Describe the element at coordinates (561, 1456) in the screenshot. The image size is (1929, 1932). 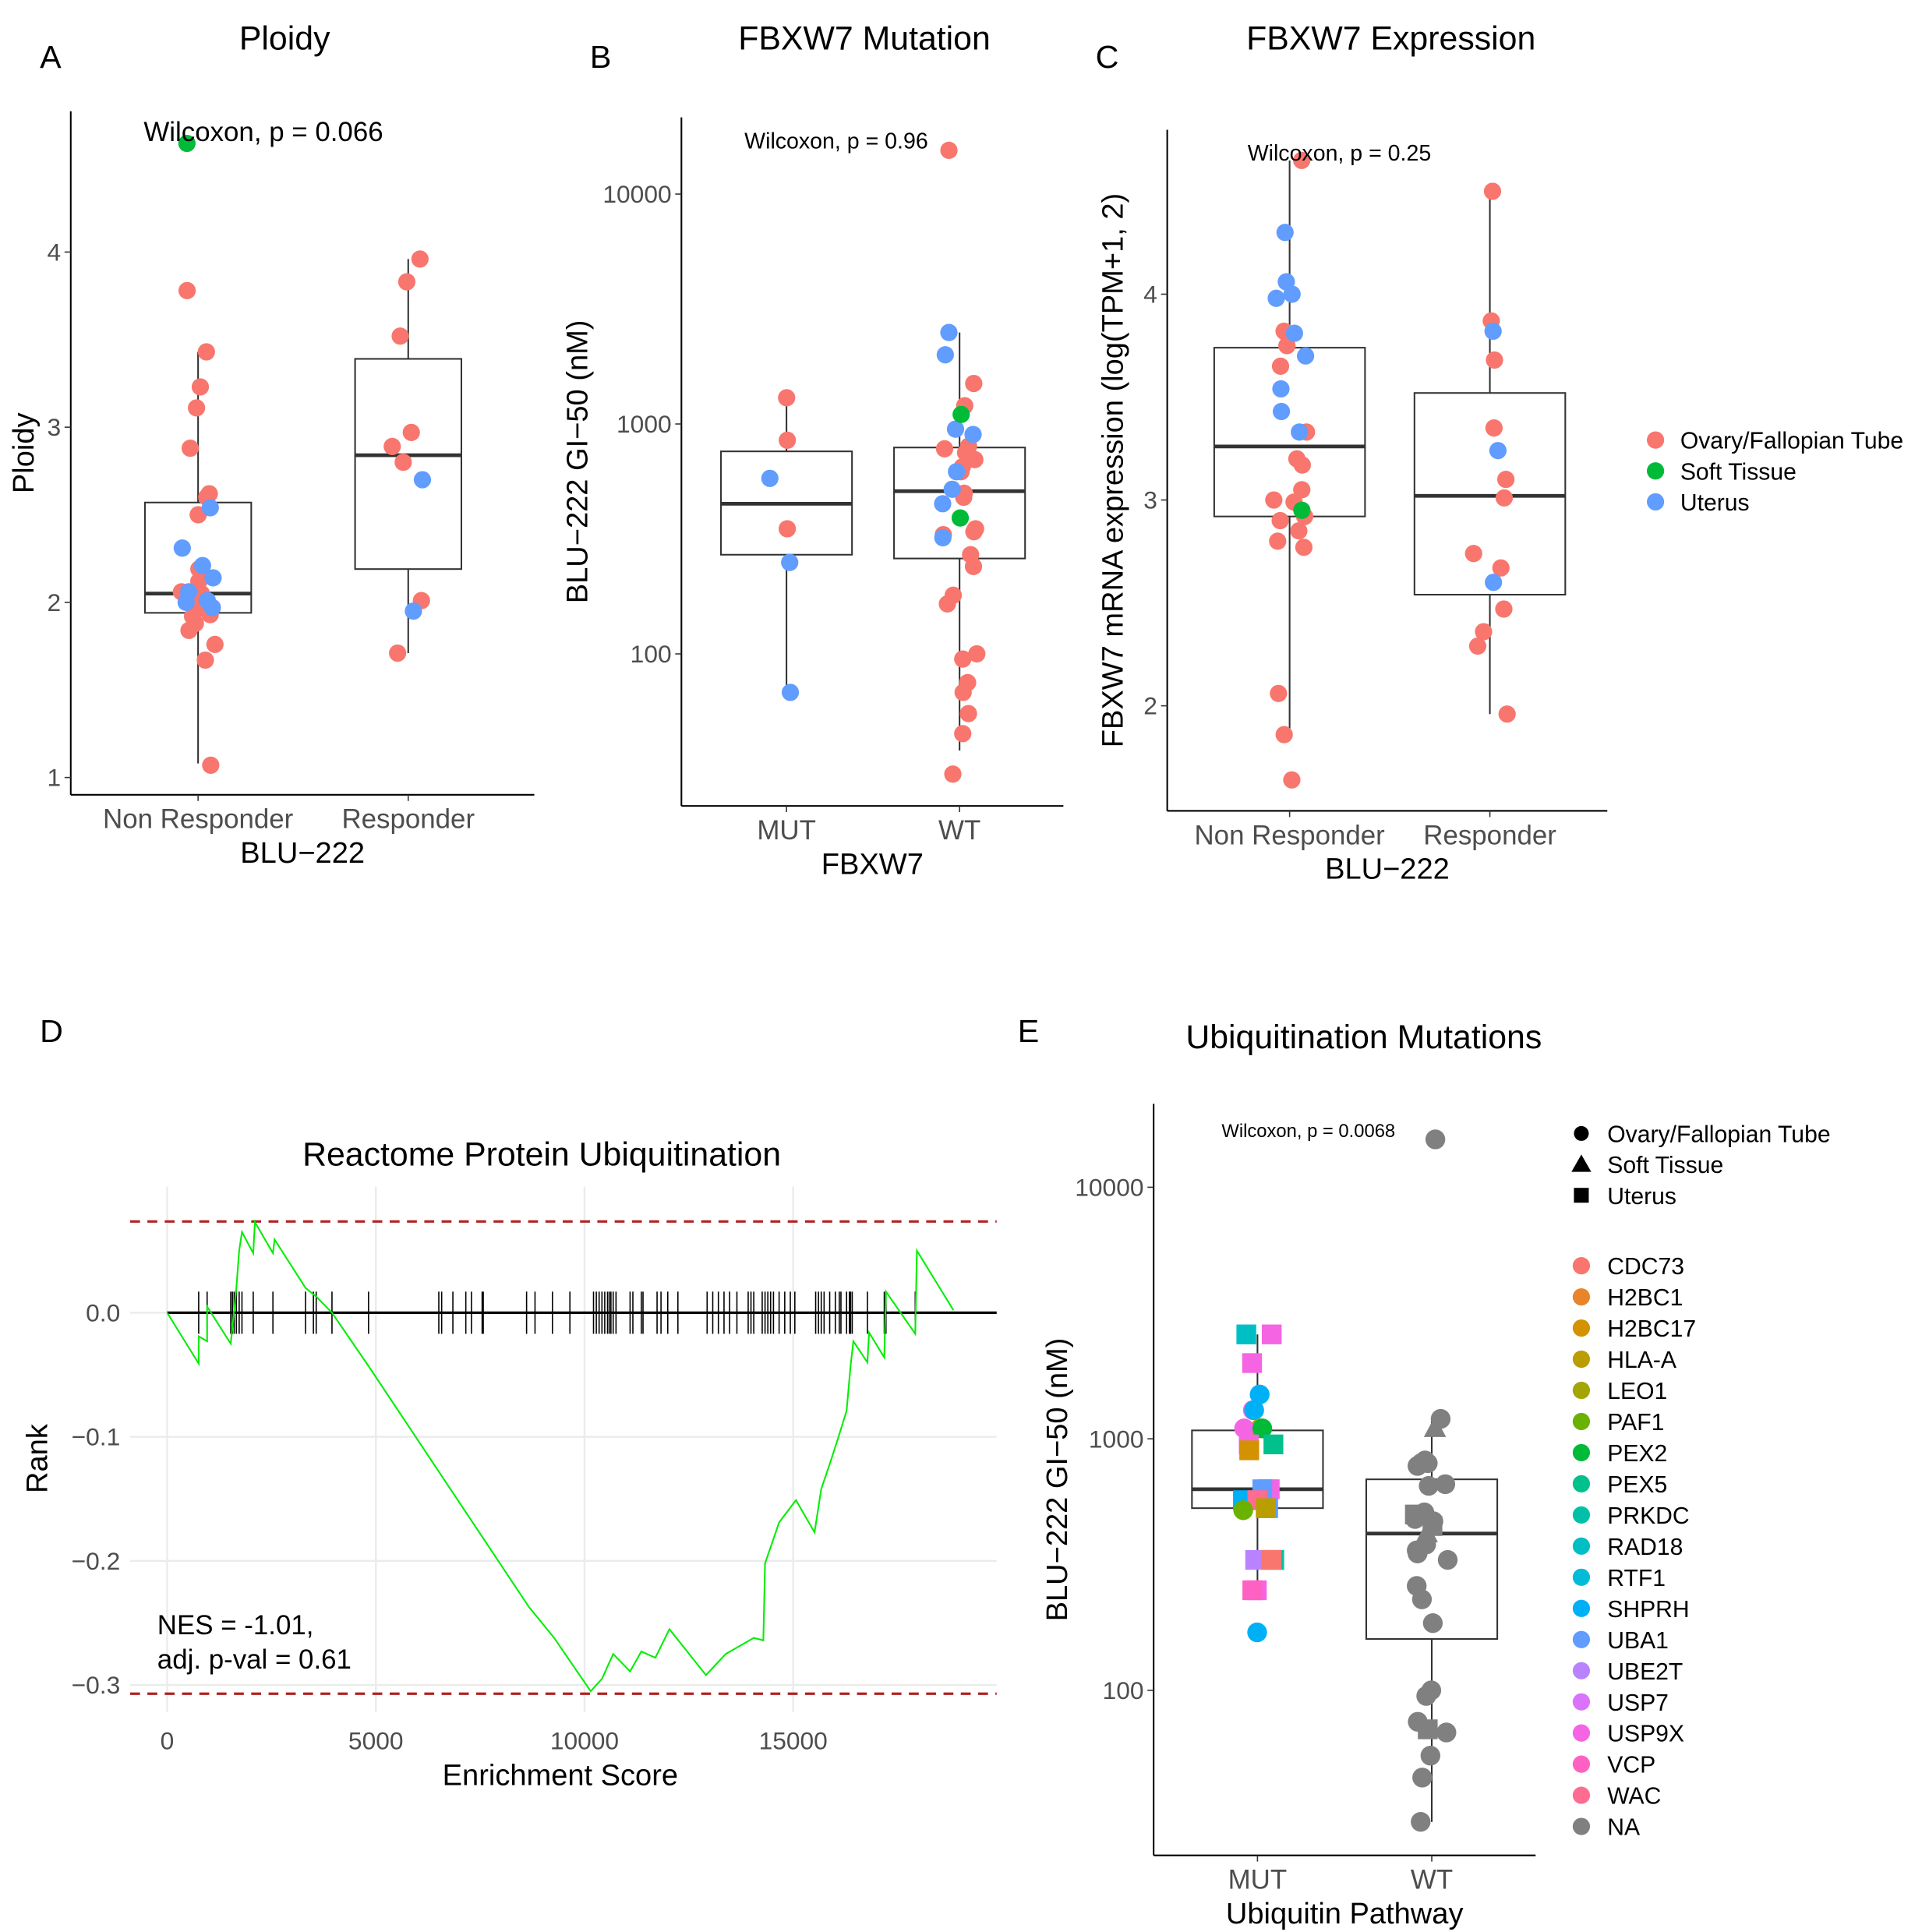
I see `enrichment-line` at that location.